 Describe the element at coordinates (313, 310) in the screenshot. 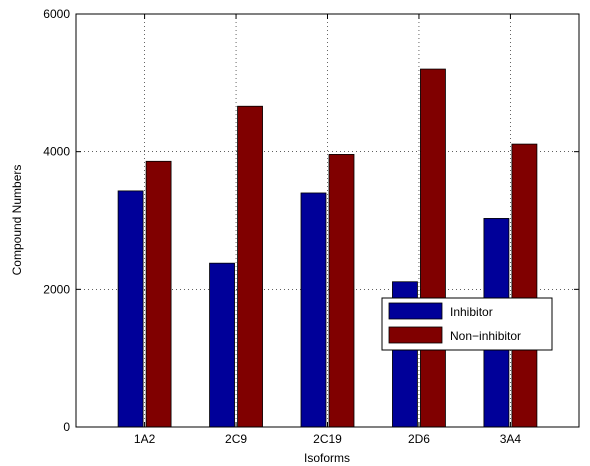

I see `bar-inhibitor-2c19` at that location.